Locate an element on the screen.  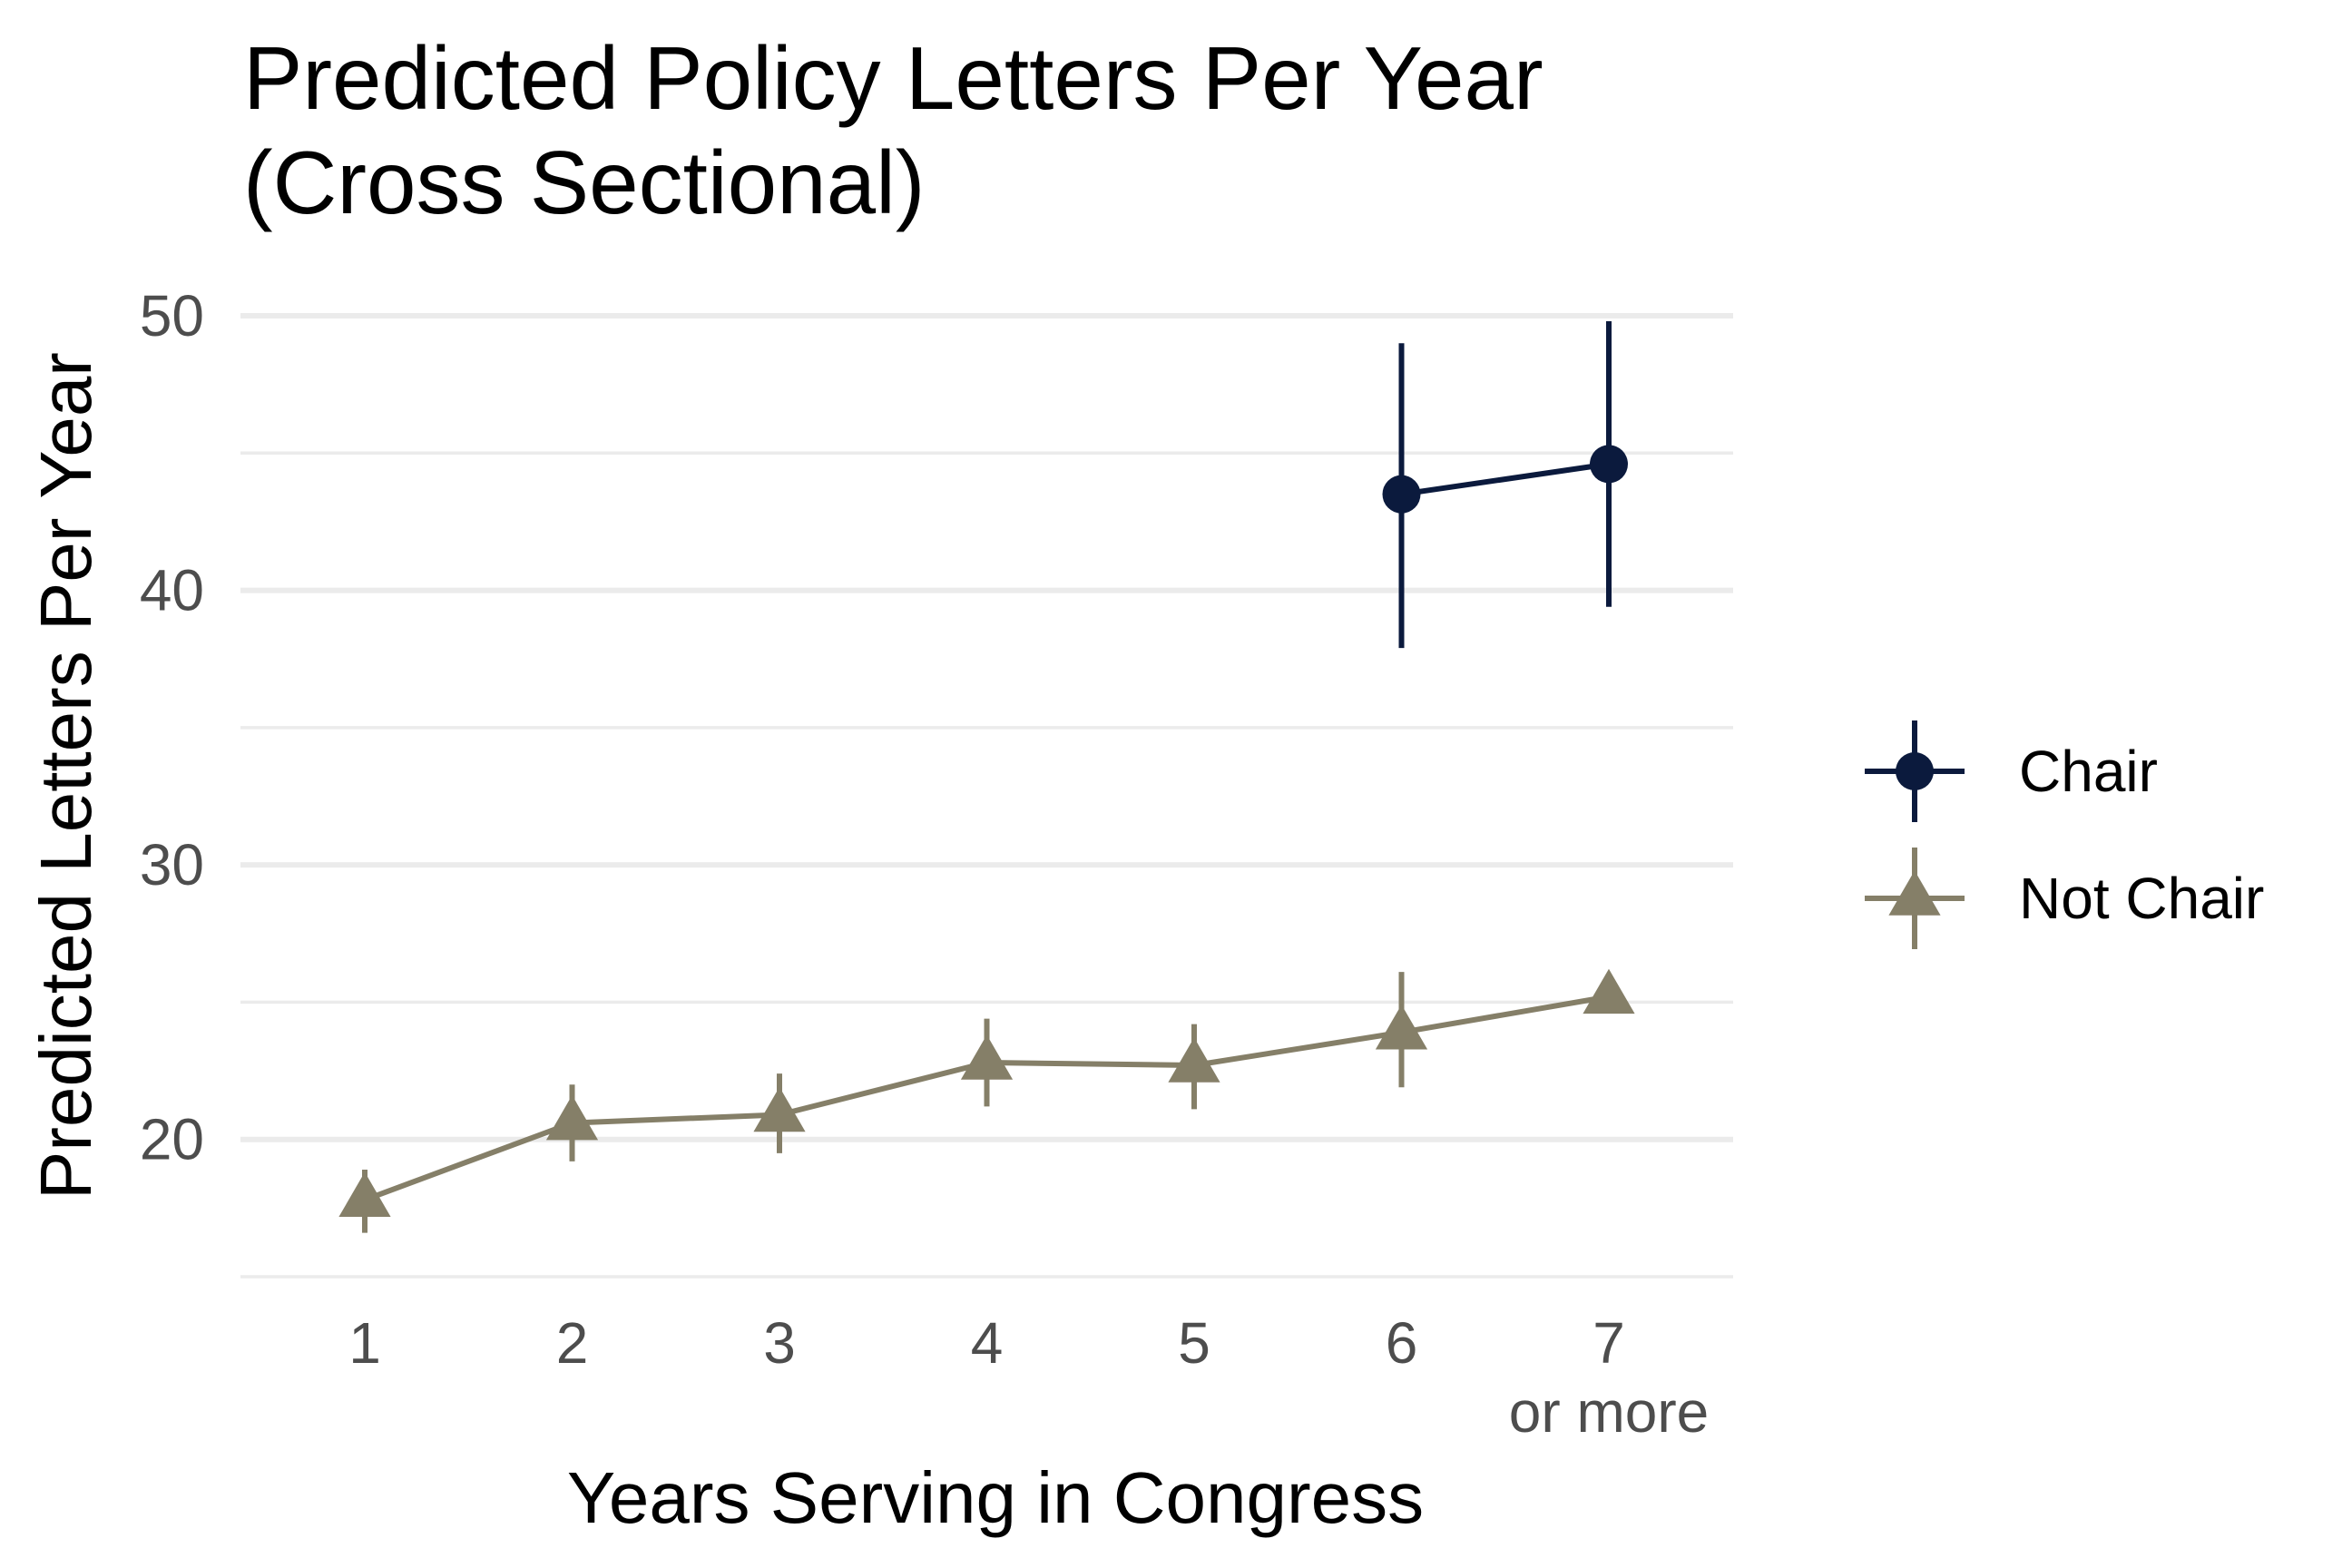
chart-title-line-1: Predicted Policy Letters Per Year is located at coordinates (893, 78).